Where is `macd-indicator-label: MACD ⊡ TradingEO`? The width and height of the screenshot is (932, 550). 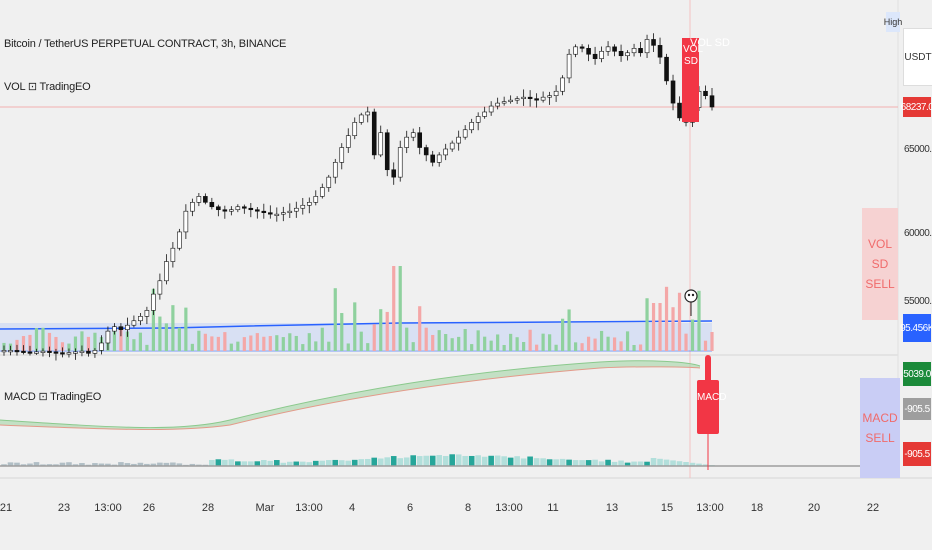 macd-indicator-label: MACD ⊡ TradingEO is located at coordinates (53, 397).